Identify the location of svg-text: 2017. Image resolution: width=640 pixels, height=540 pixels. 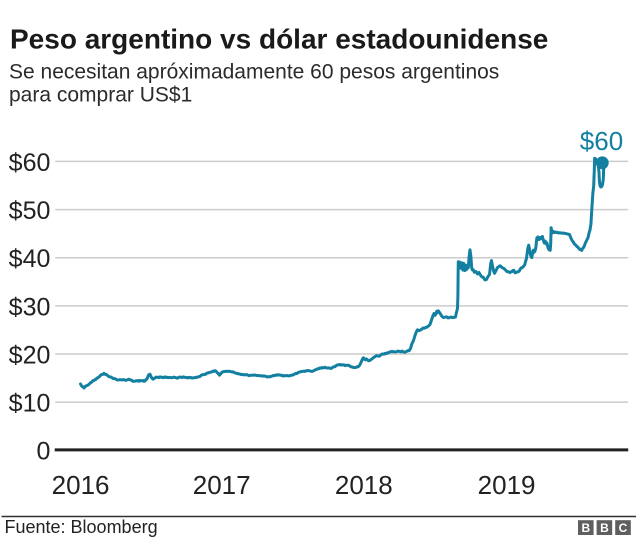
(222, 485).